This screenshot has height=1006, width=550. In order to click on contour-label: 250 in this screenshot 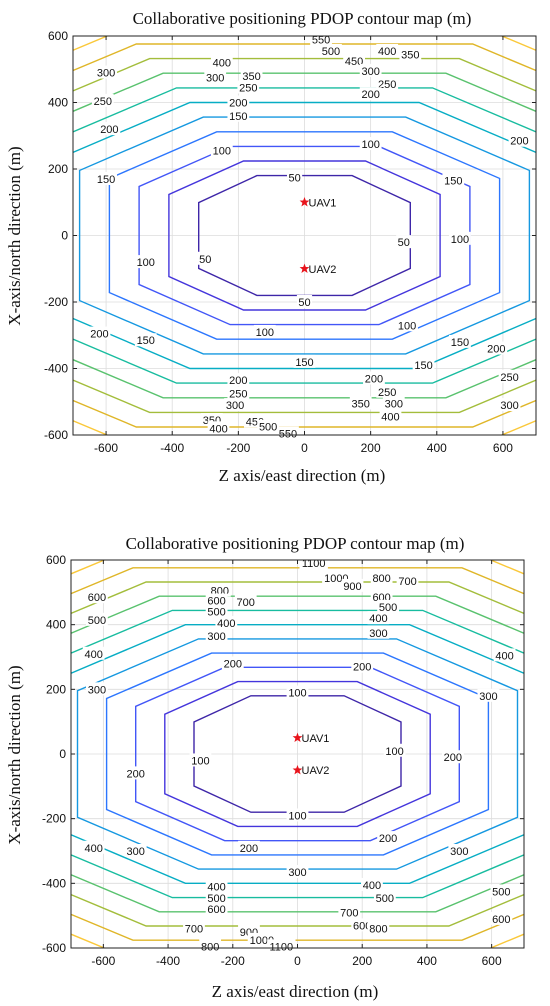, I will do `click(509, 378)`.